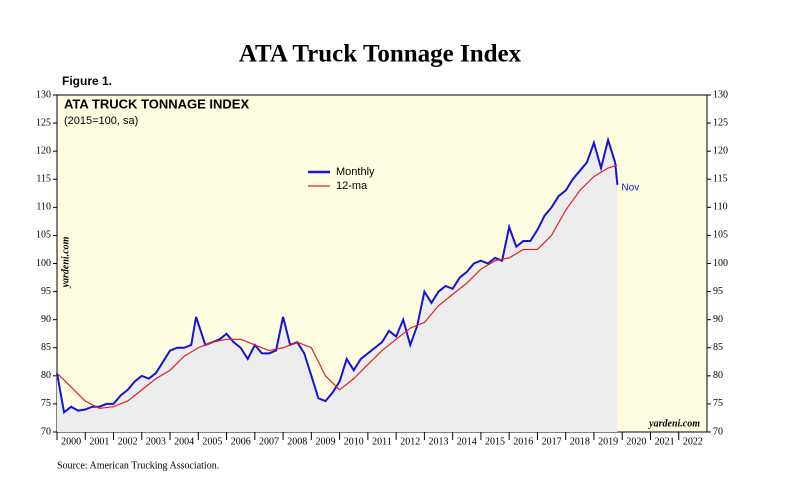 This screenshot has width=785, height=491. What do you see at coordinates (552, 441) in the screenshot?
I see `x-tick-label: 2017` at bounding box center [552, 441].